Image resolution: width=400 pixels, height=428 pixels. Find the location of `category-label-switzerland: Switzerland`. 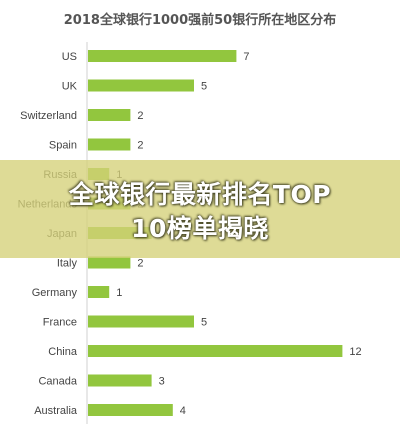

category-label-switzerland: Switzerland is located at coordinates (48, 116).